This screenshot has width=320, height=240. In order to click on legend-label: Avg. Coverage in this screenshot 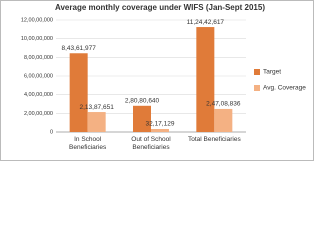, I will do `click(284, 88)`.